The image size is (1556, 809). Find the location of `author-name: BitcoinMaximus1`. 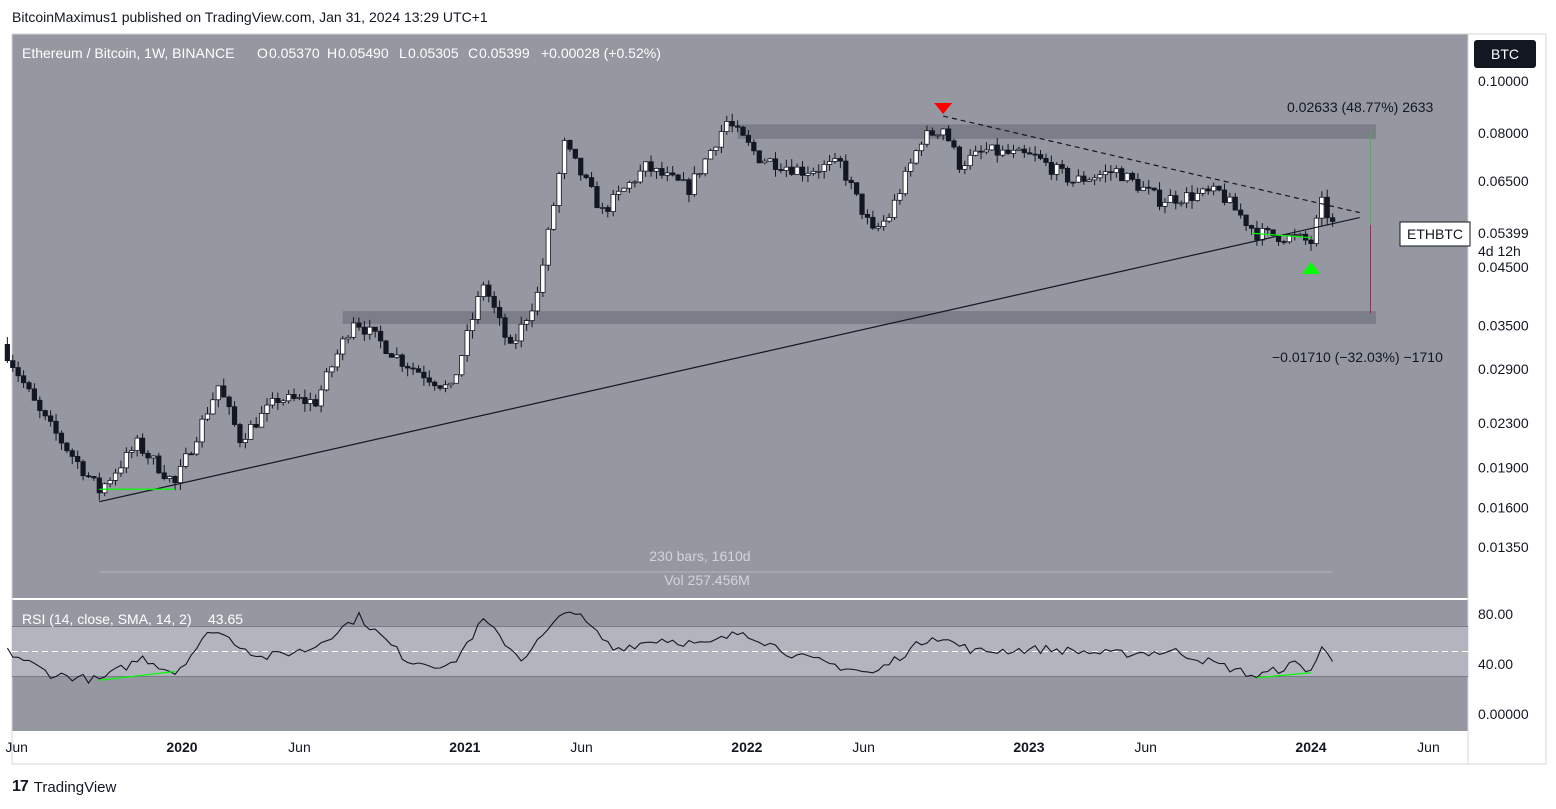

author-name: BitcoinMaximus1 is located at coordinates (65, 17).